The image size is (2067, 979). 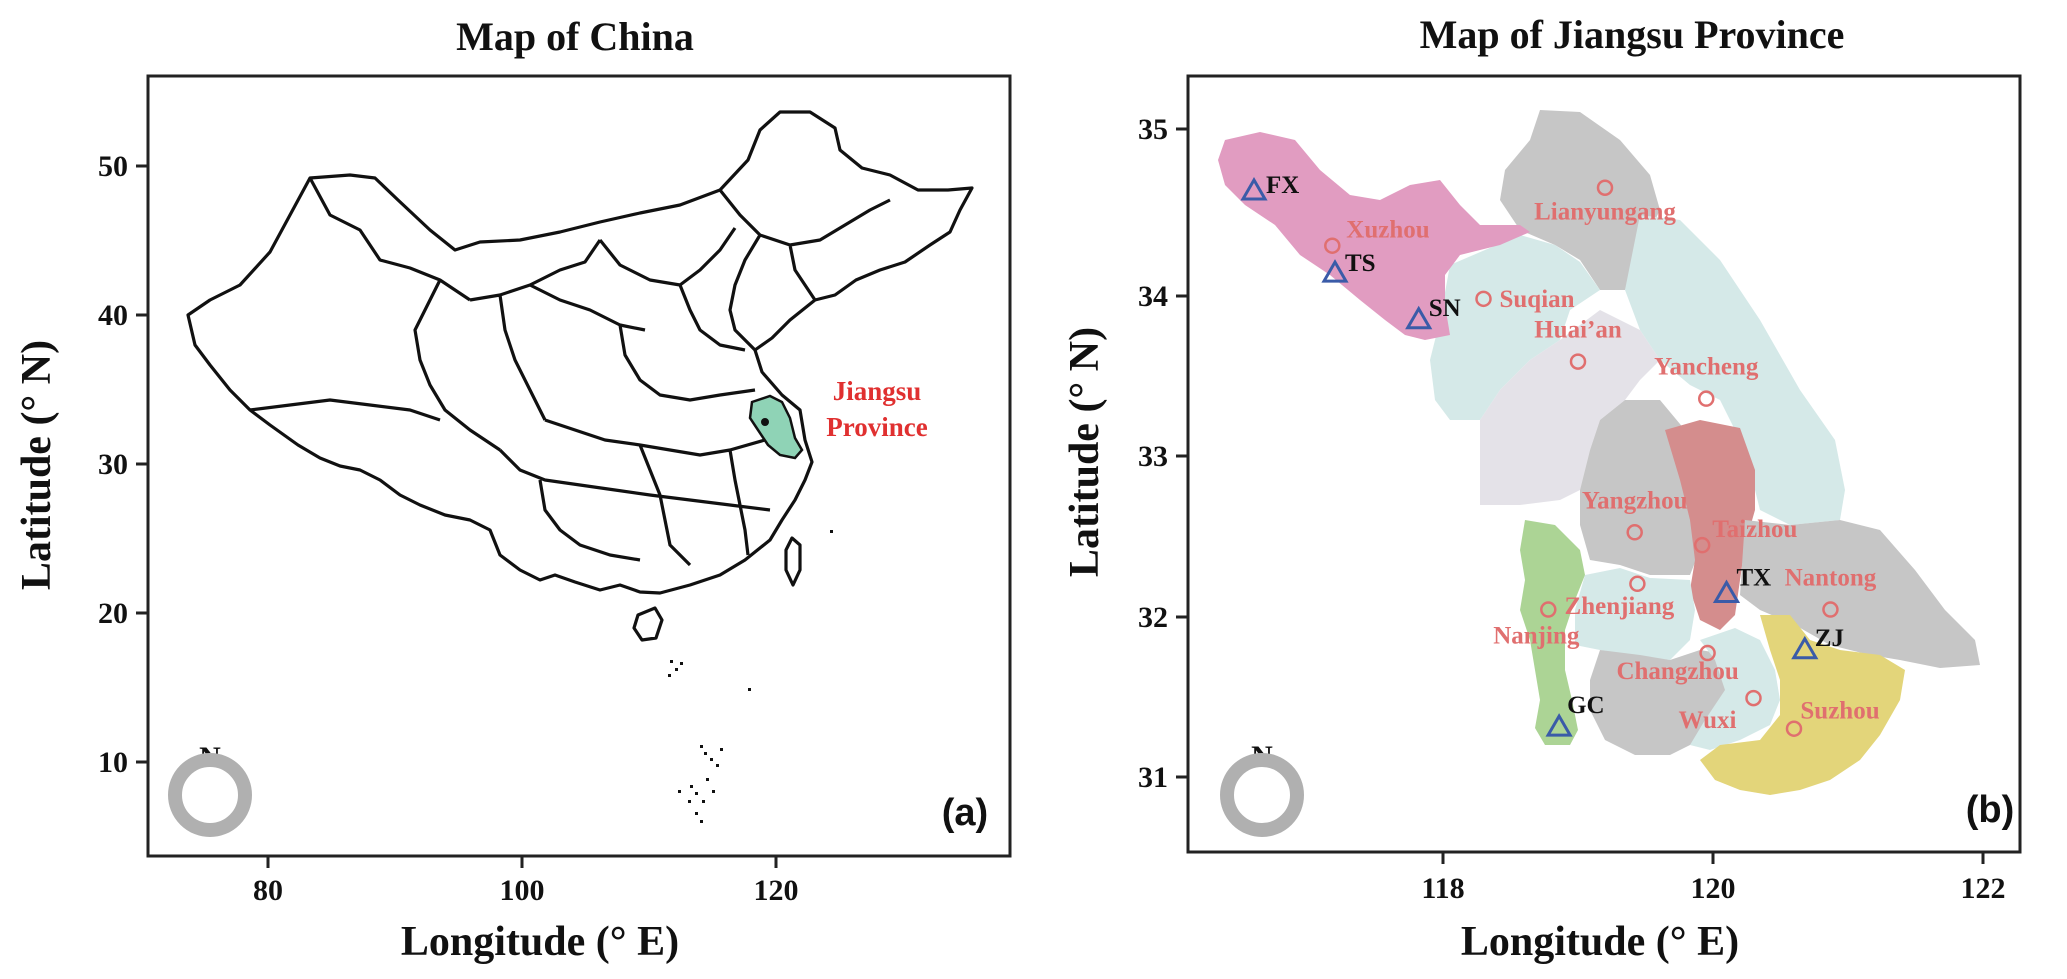 I want to click on city-label: Changzhou, so click(x=1677, y=671).